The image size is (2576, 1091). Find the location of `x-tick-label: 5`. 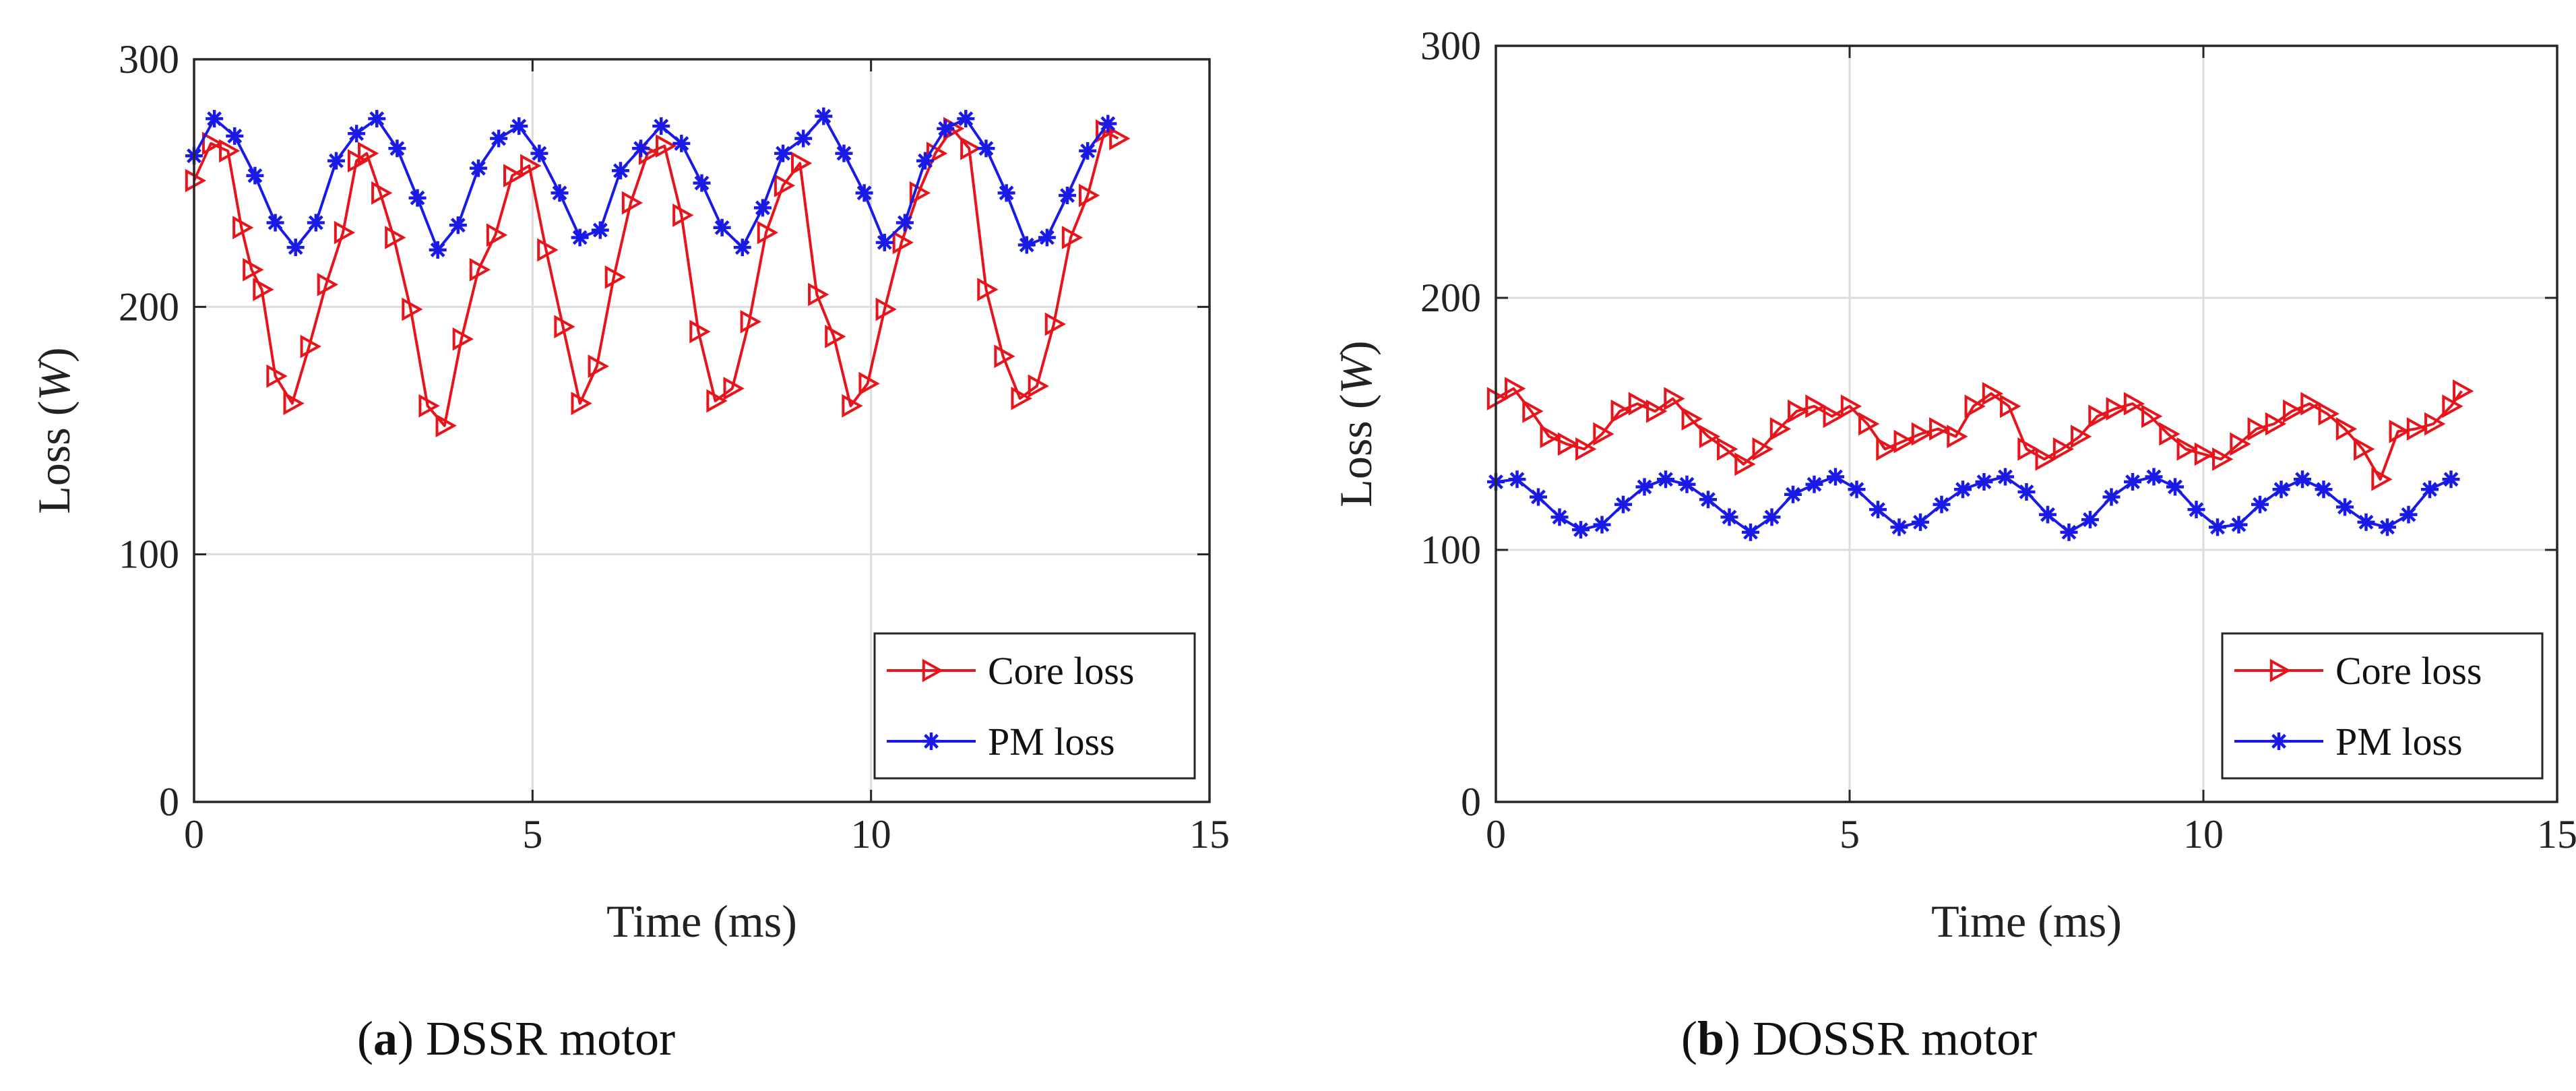

x-tick-label: 5 is located at coordinates (1850, 834).